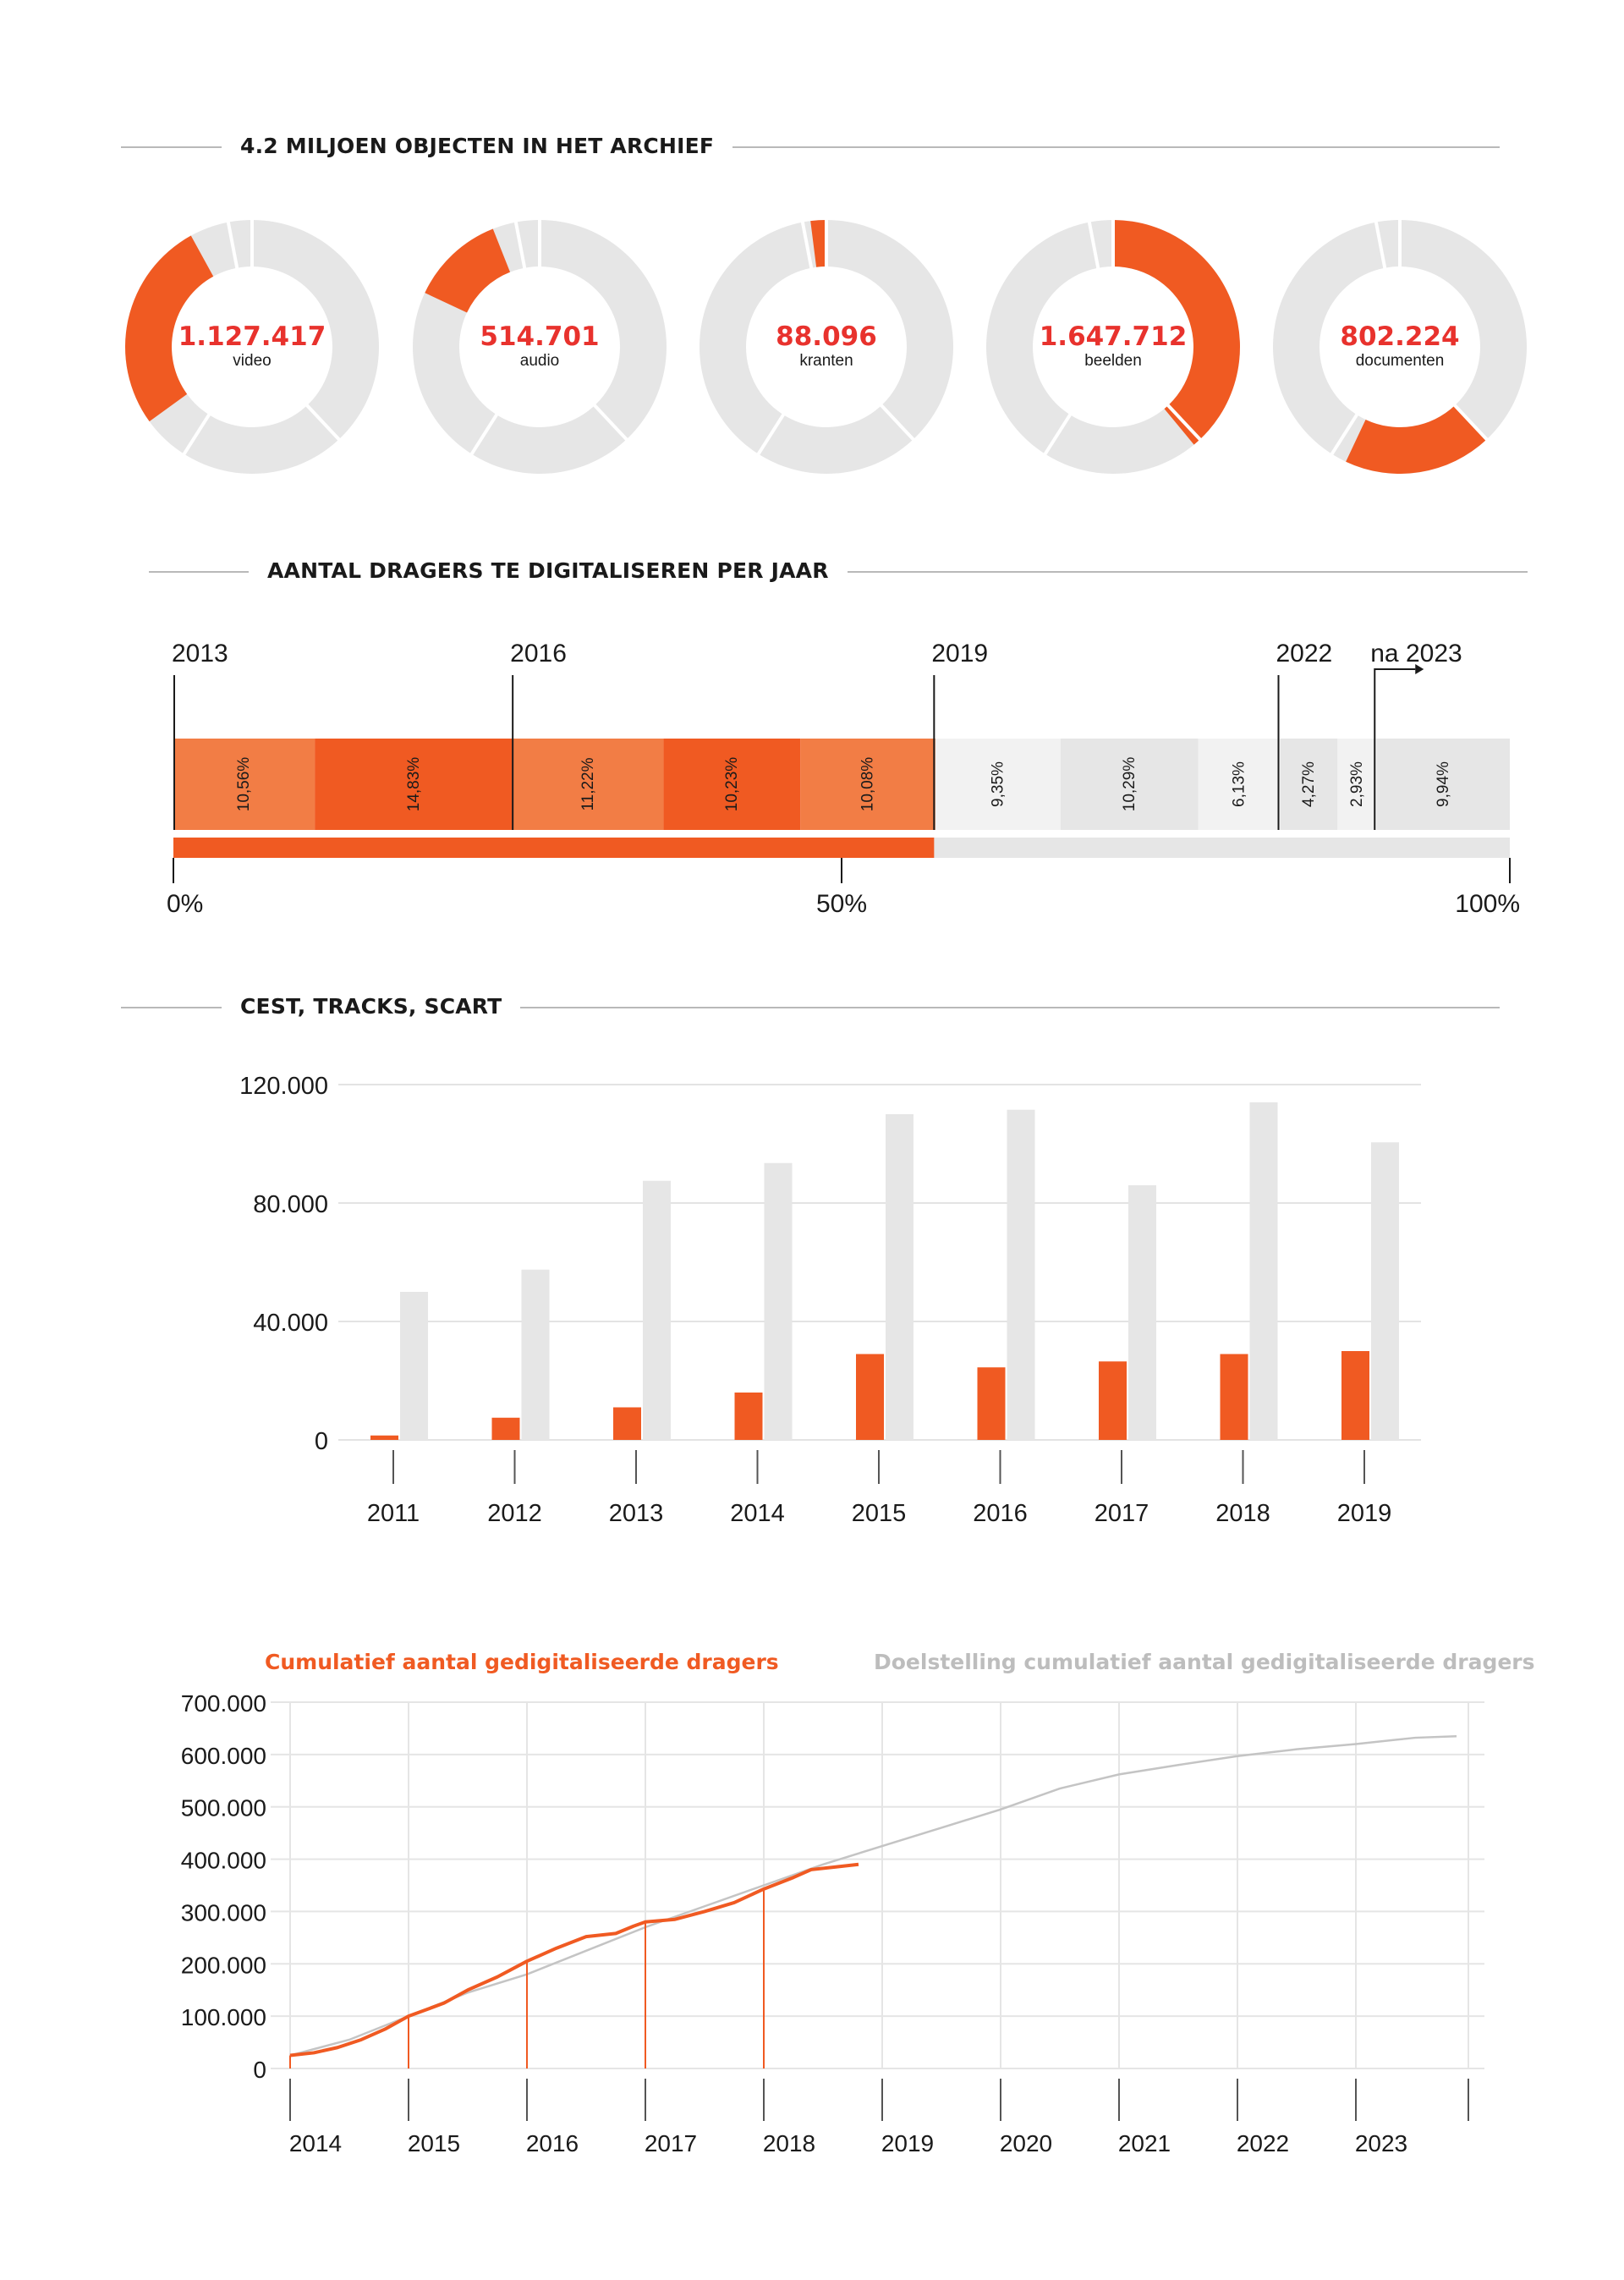  I want to click on actual-line, so click(574, 1960).